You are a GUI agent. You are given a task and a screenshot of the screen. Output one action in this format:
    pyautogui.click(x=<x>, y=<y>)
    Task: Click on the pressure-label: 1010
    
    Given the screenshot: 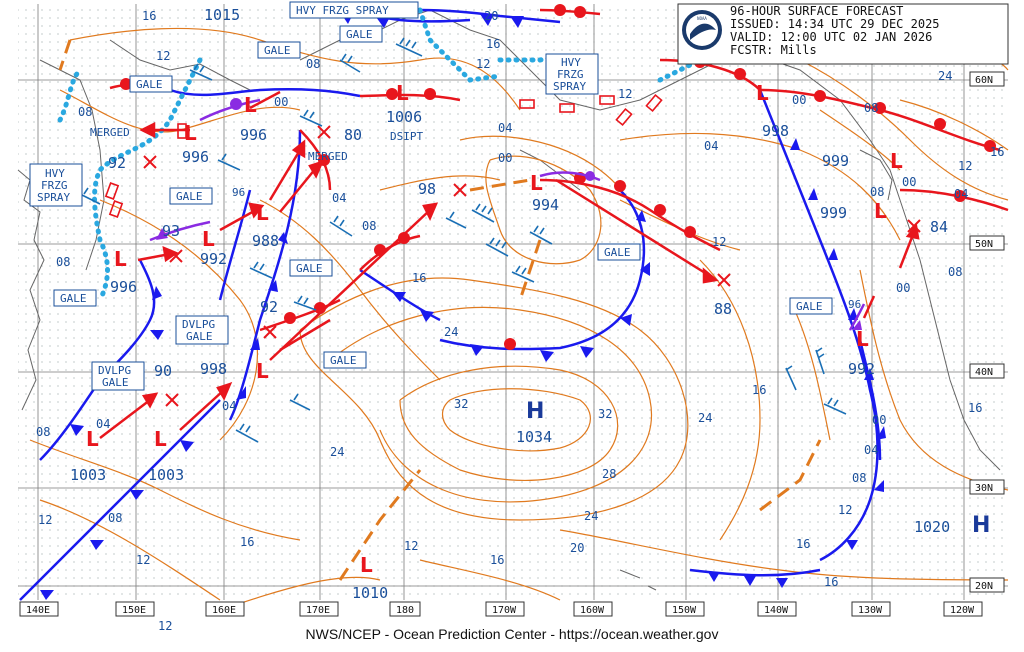 What is the action you would take?
    pyautogui.click(x=370, y=593)
    